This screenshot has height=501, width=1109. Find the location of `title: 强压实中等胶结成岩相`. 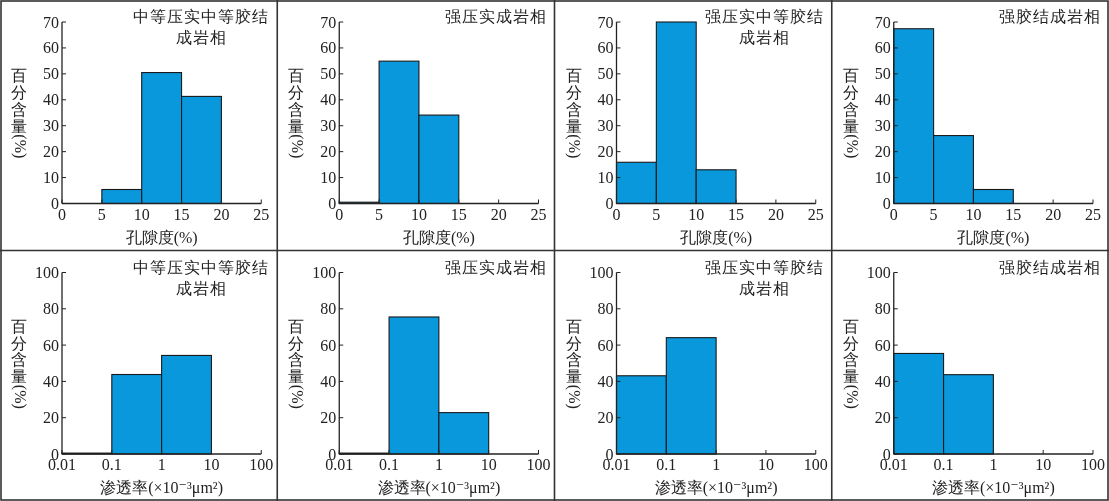

title: 强压实中等胶结成岩相 is located at coordinates (764, 277).